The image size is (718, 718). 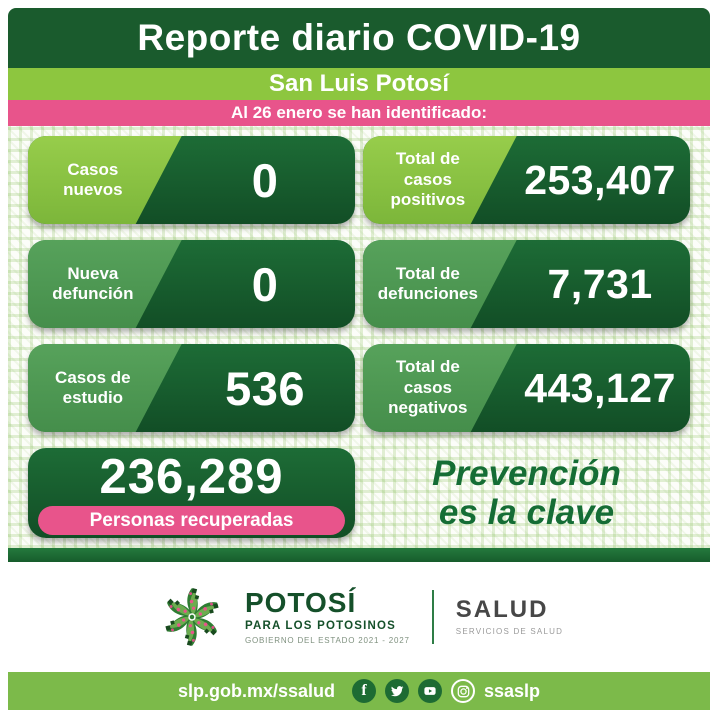 I want to click on page-title: Reporte diario COVID-19, so click(x=359, y=37).